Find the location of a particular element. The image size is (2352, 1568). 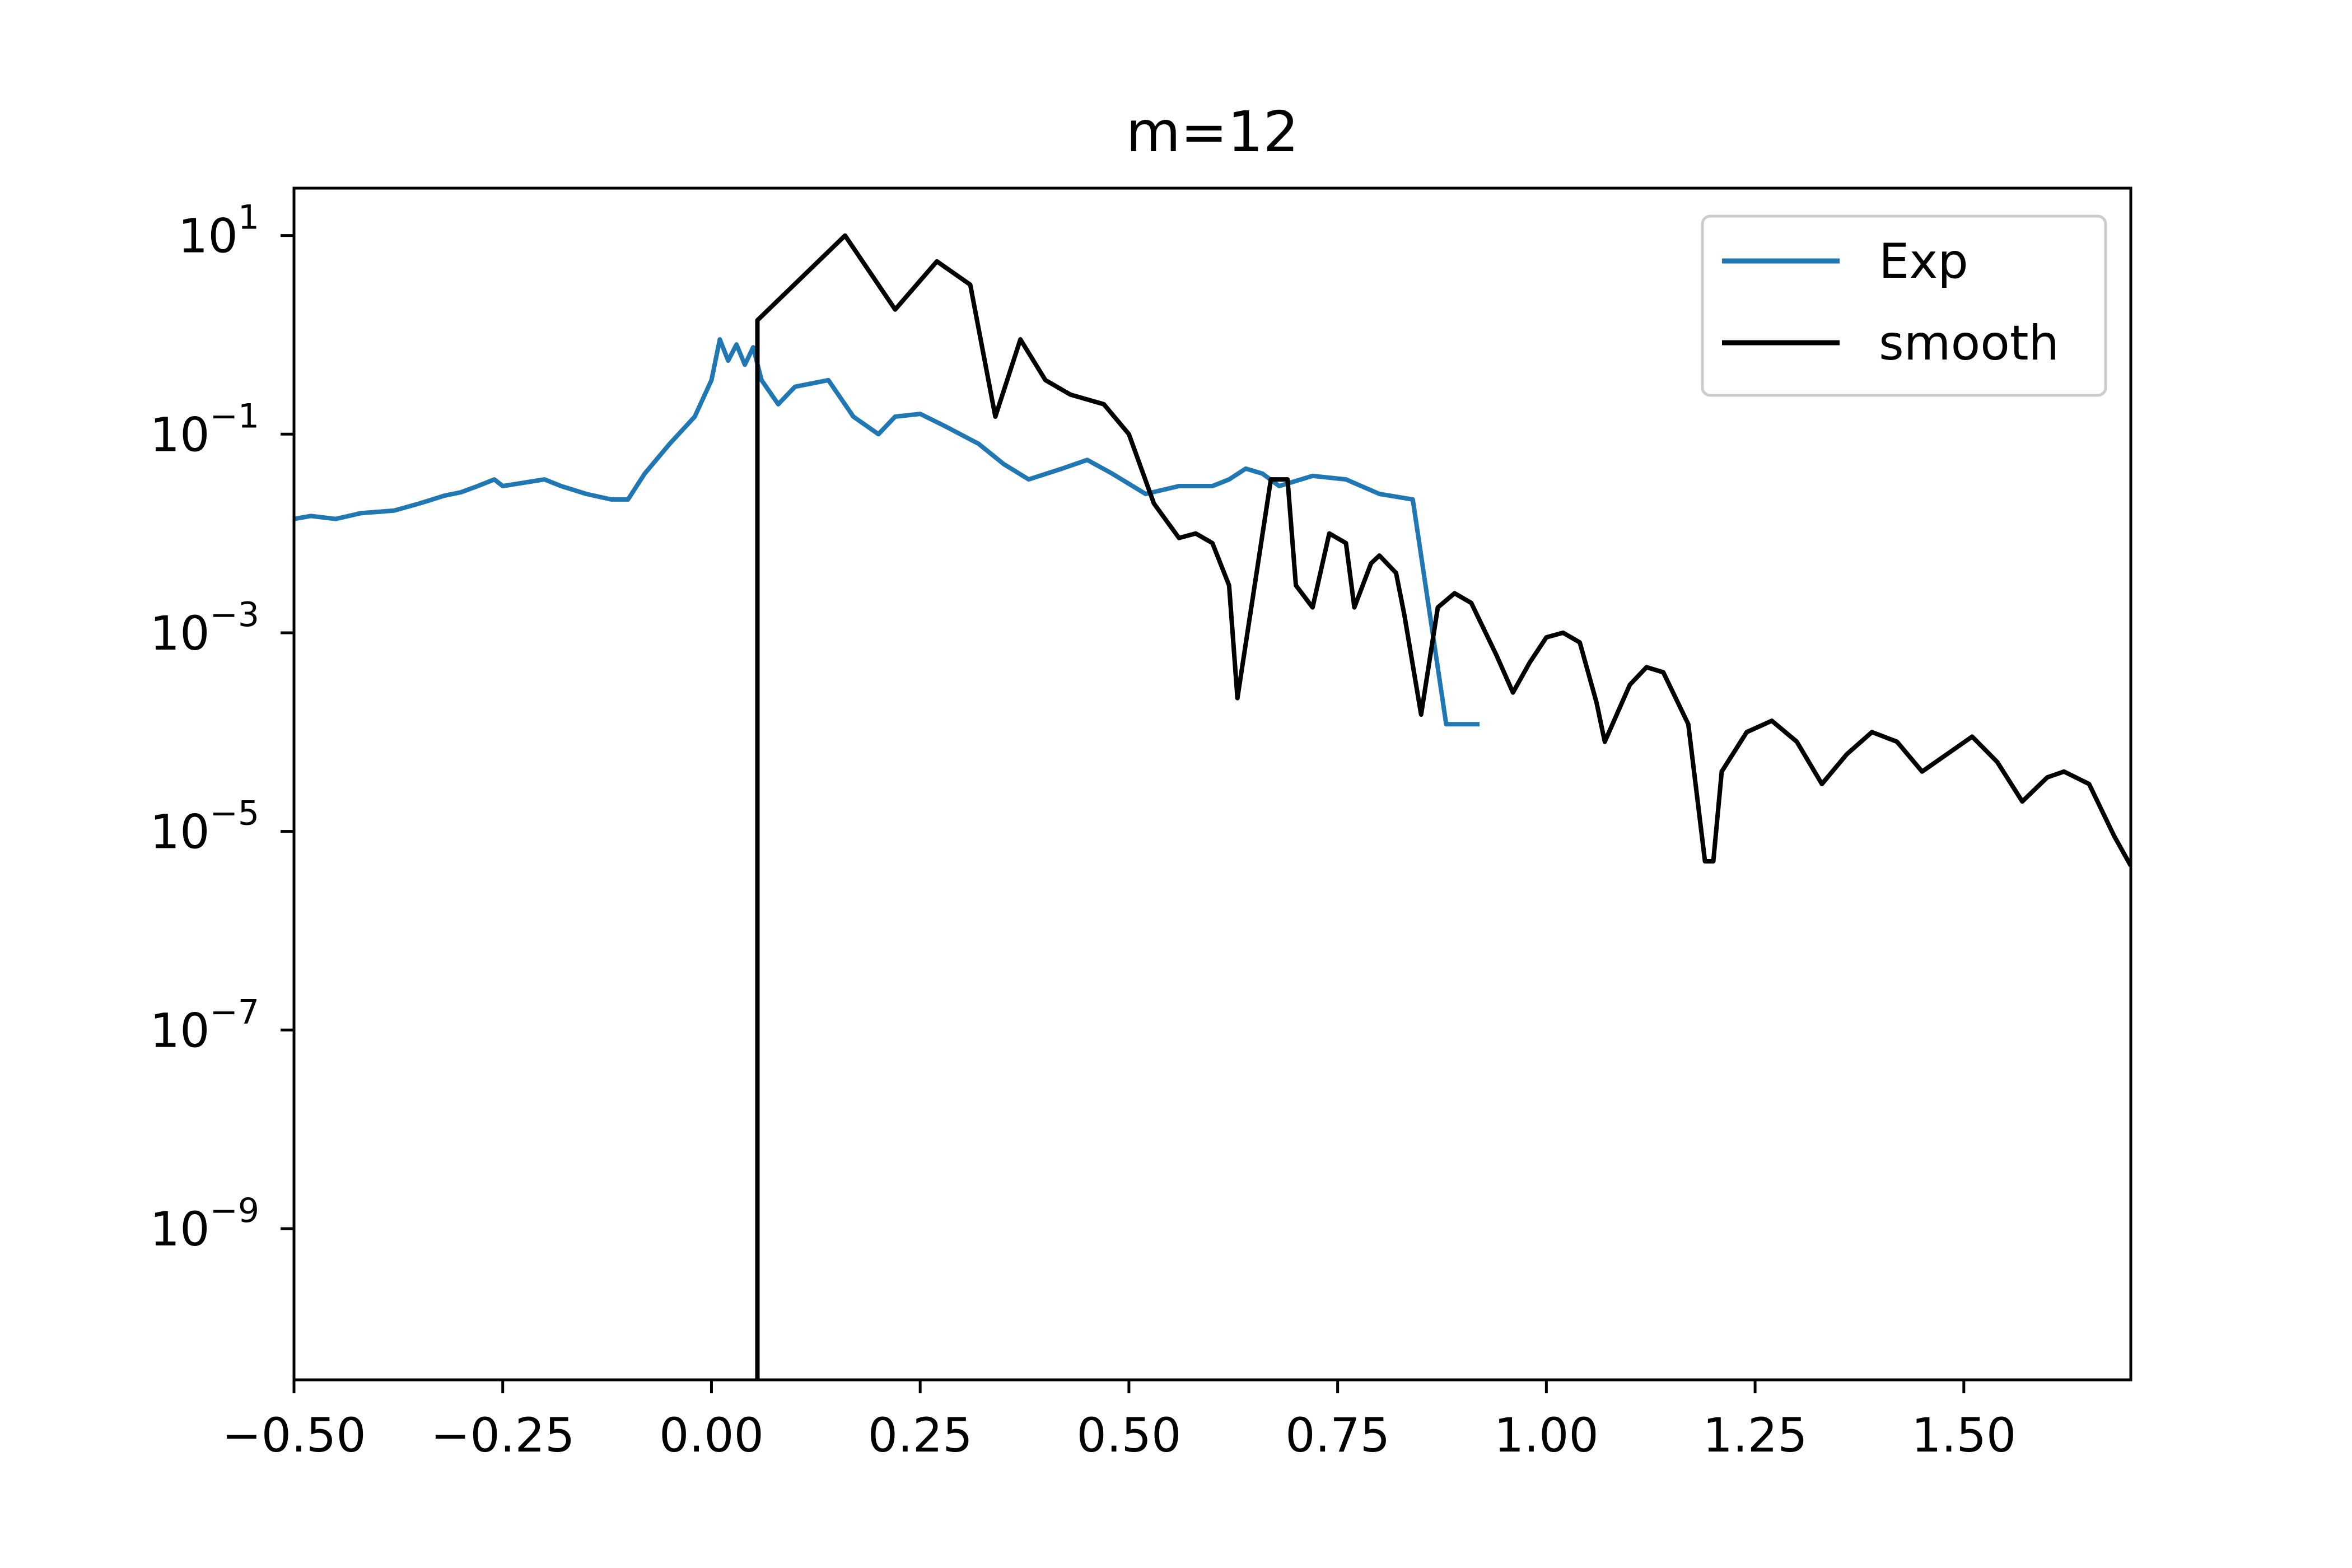

x-axis: −0.50 −0.25 0.00 0.25 0.50 0.75 1.00 1.25 1.50 is located at coordinates (1119, 1422).